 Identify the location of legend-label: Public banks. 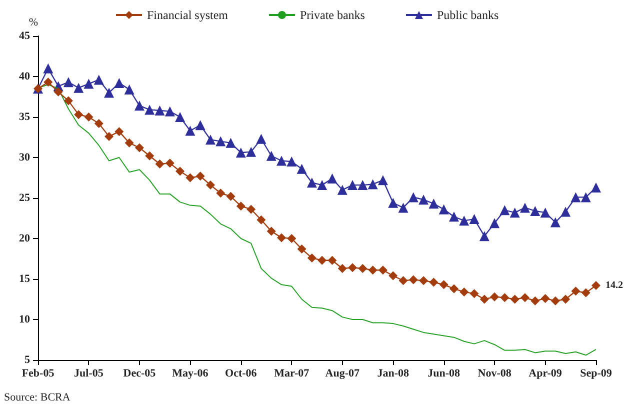
(467, 15).